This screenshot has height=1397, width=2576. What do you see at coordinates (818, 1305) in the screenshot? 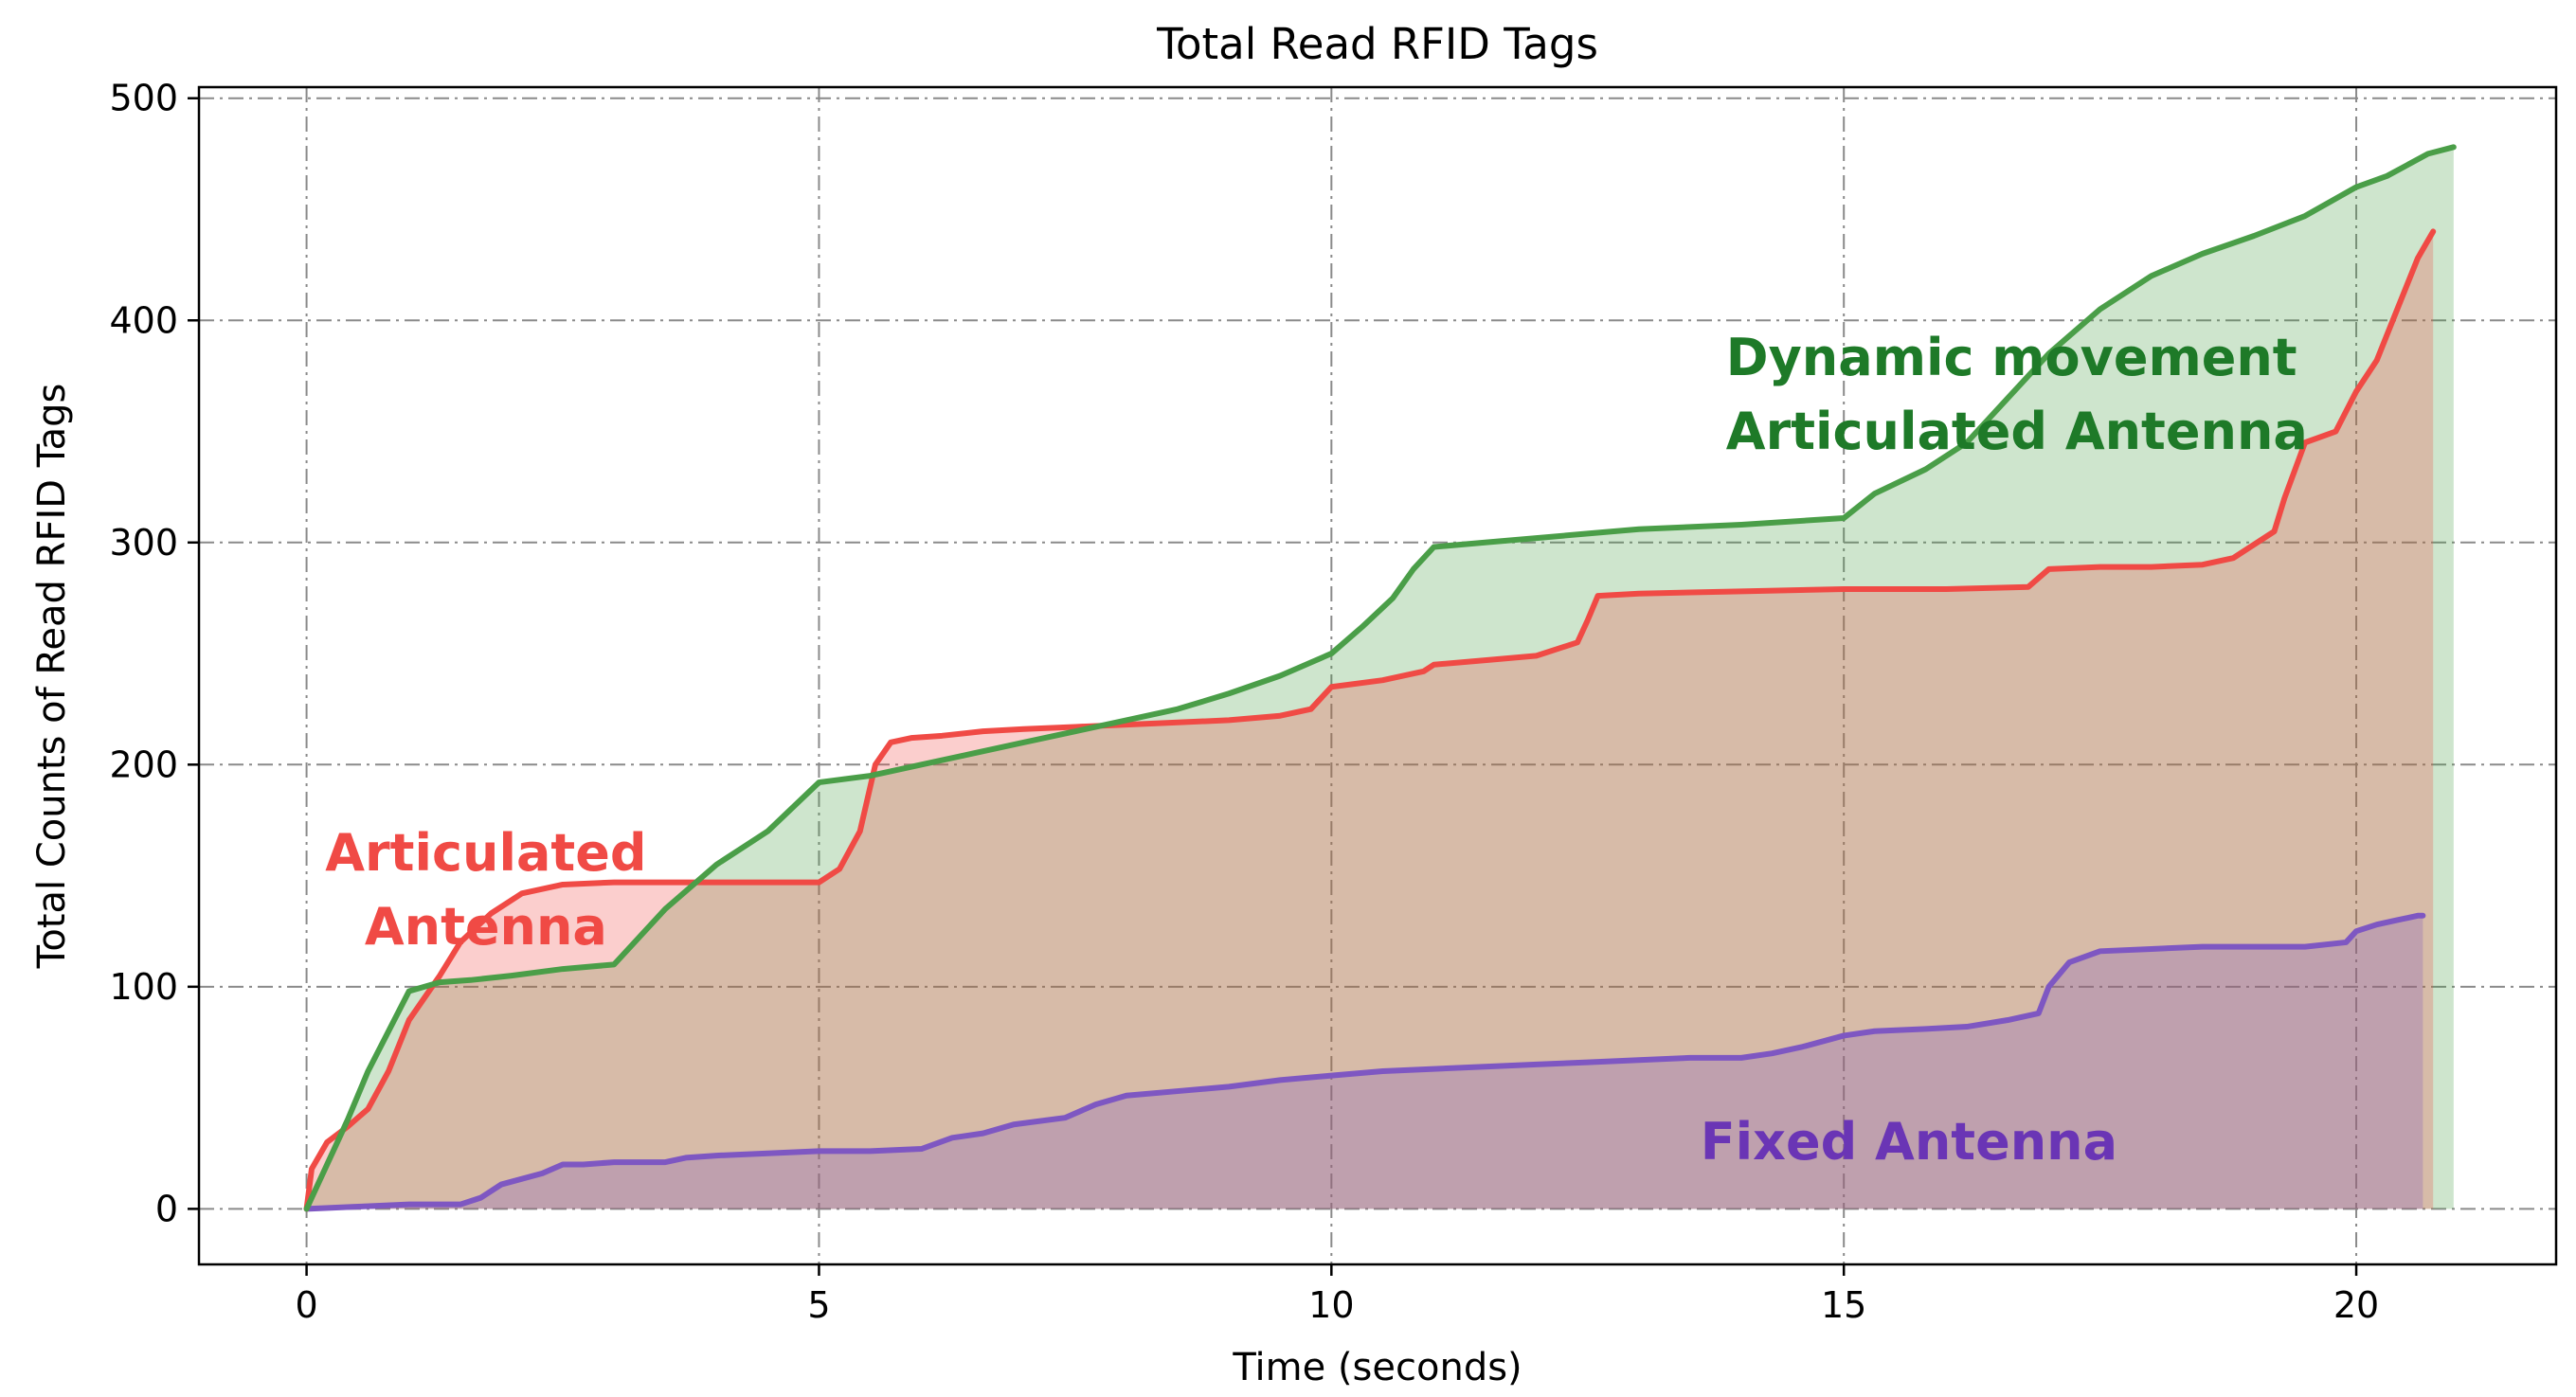
I see `x-tick-label: 5` at bounding box center [818, 1305].